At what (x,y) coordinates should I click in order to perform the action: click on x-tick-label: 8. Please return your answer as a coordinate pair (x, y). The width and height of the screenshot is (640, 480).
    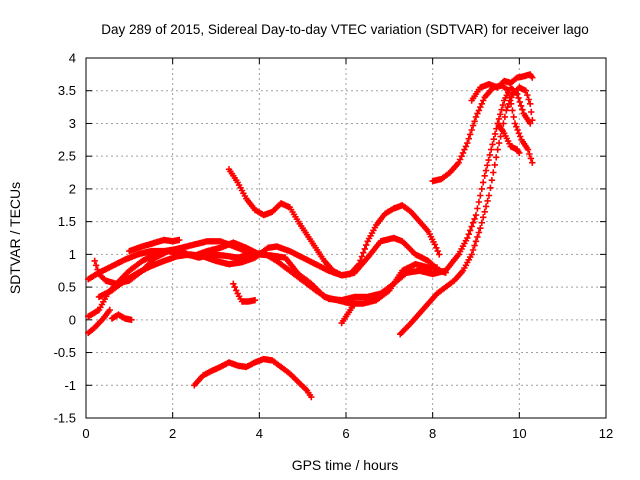
    Looking at the image, I should click on (432, 433).